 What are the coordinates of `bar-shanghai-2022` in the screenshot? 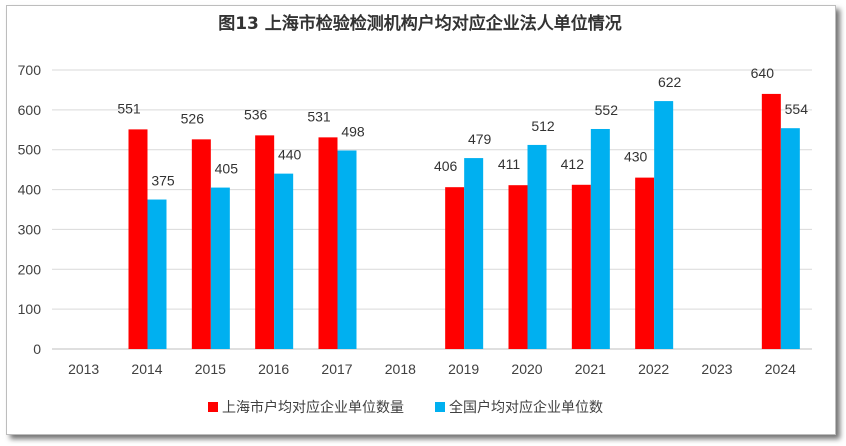 It's located at (645, 263).